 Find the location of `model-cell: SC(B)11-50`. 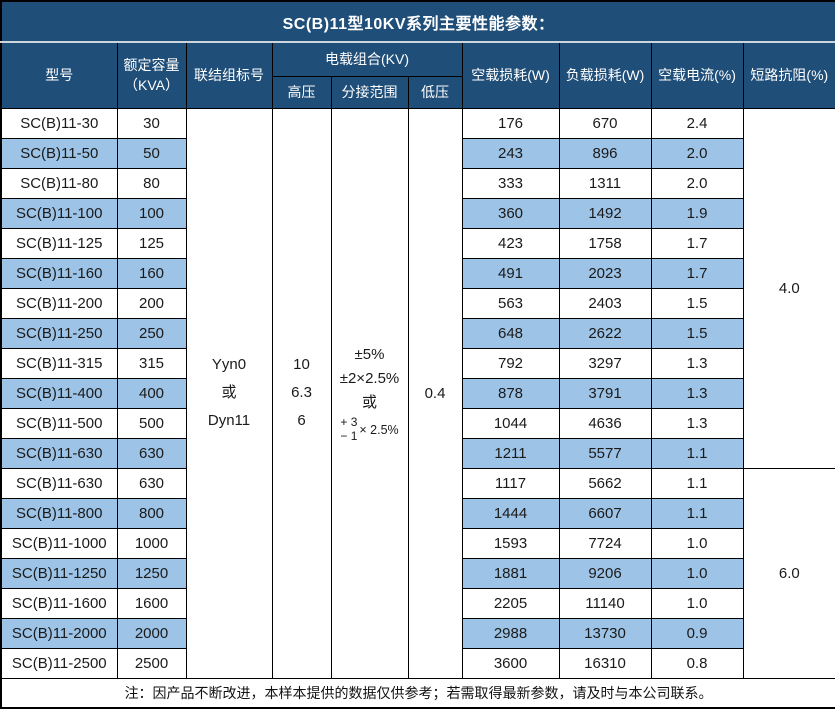

model-cell: SC(B)11-50 is located at coordinates (59, 153).